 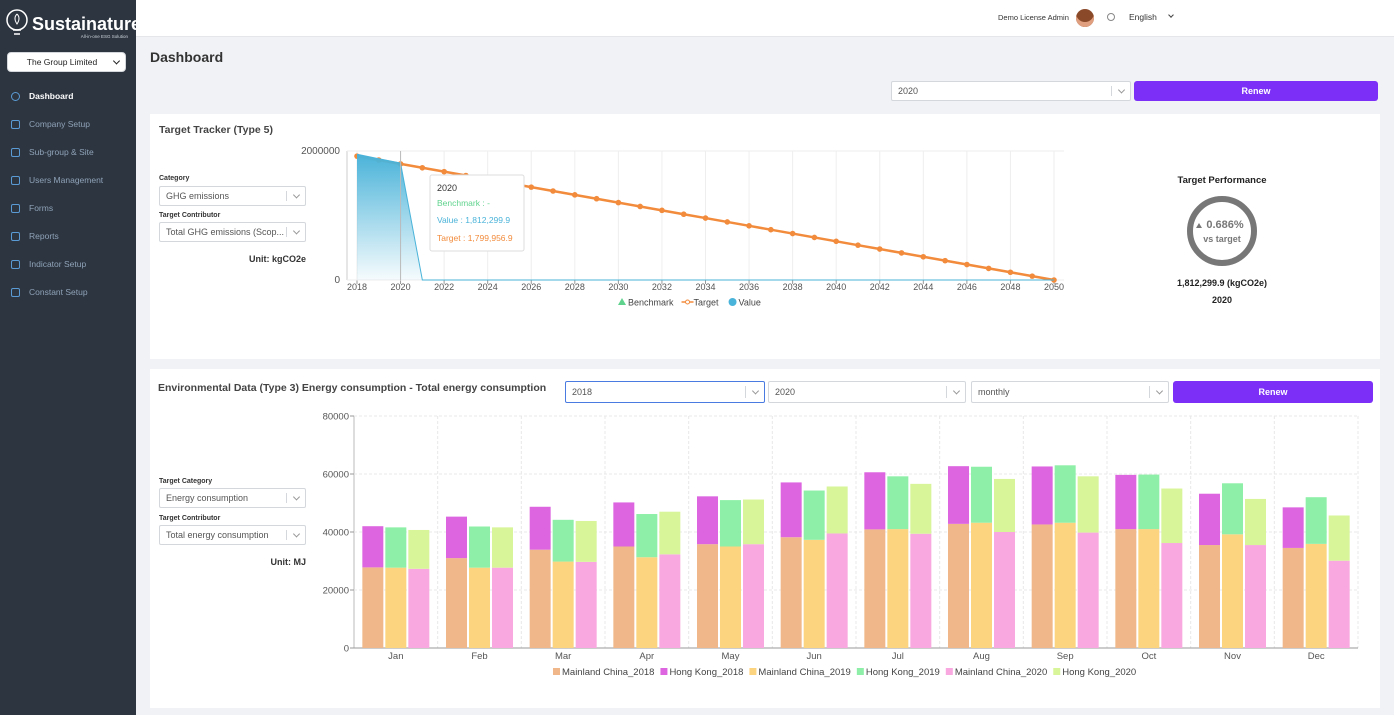 I want to click on nav-item: Reports, so click(x=68, y=237).